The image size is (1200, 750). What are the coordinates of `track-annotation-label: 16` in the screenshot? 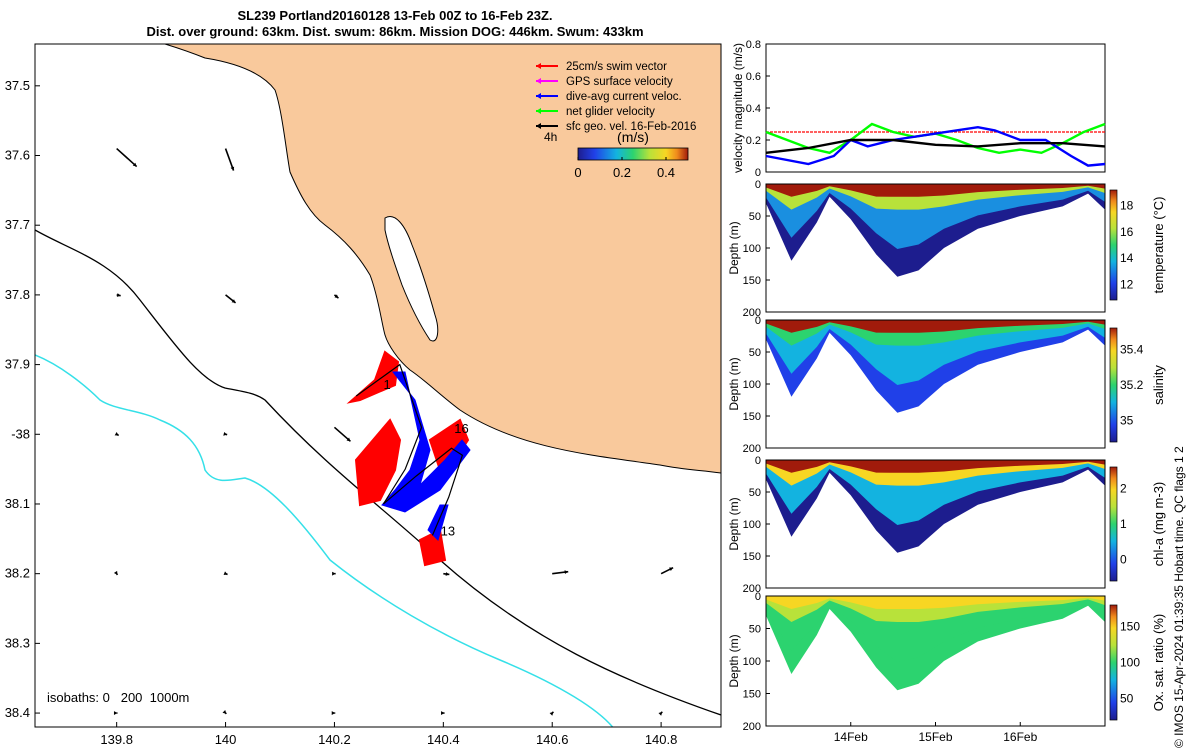 It's located at (461, 428).